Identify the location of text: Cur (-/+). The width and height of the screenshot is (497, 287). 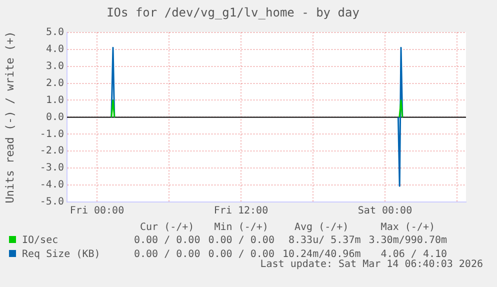
(167, 228).